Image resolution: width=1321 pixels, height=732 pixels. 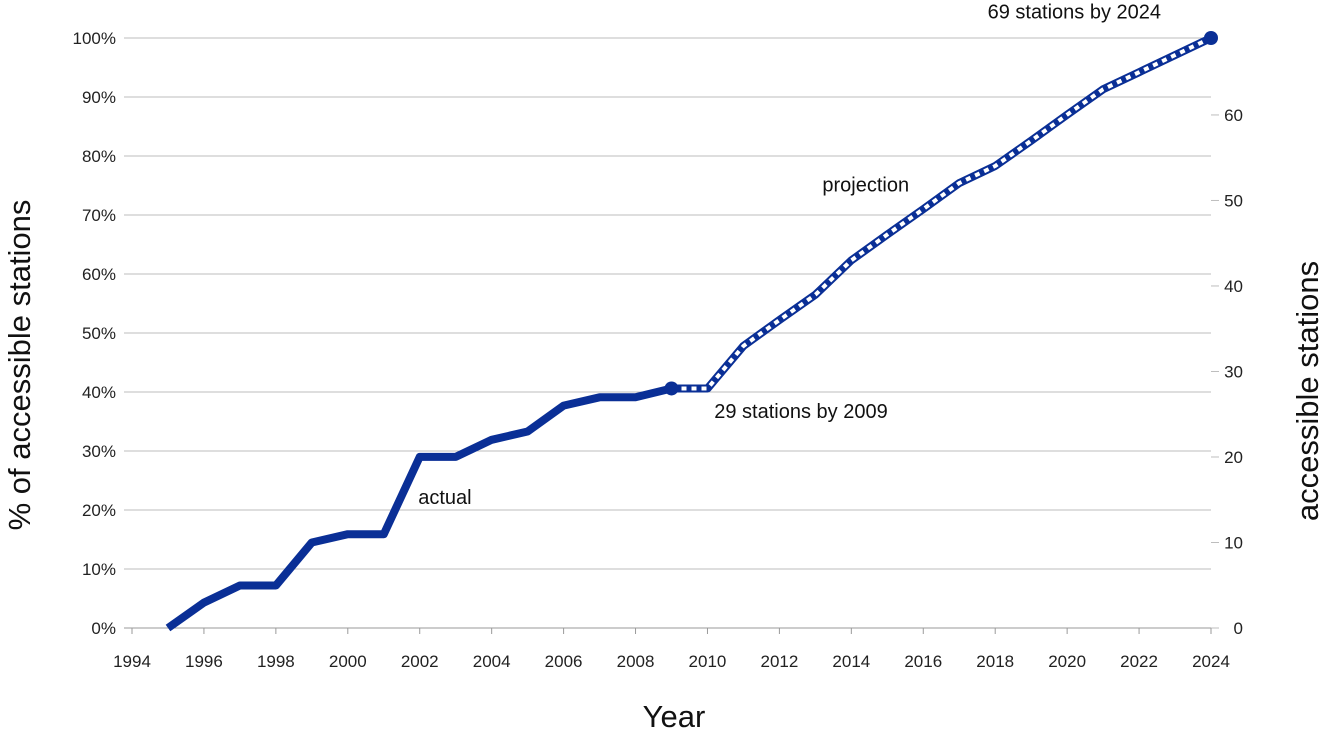 What do you see at coordinates (865, 185) in the screenshot?
I see `annotation-label: projection` at bounding box center [865, 185].